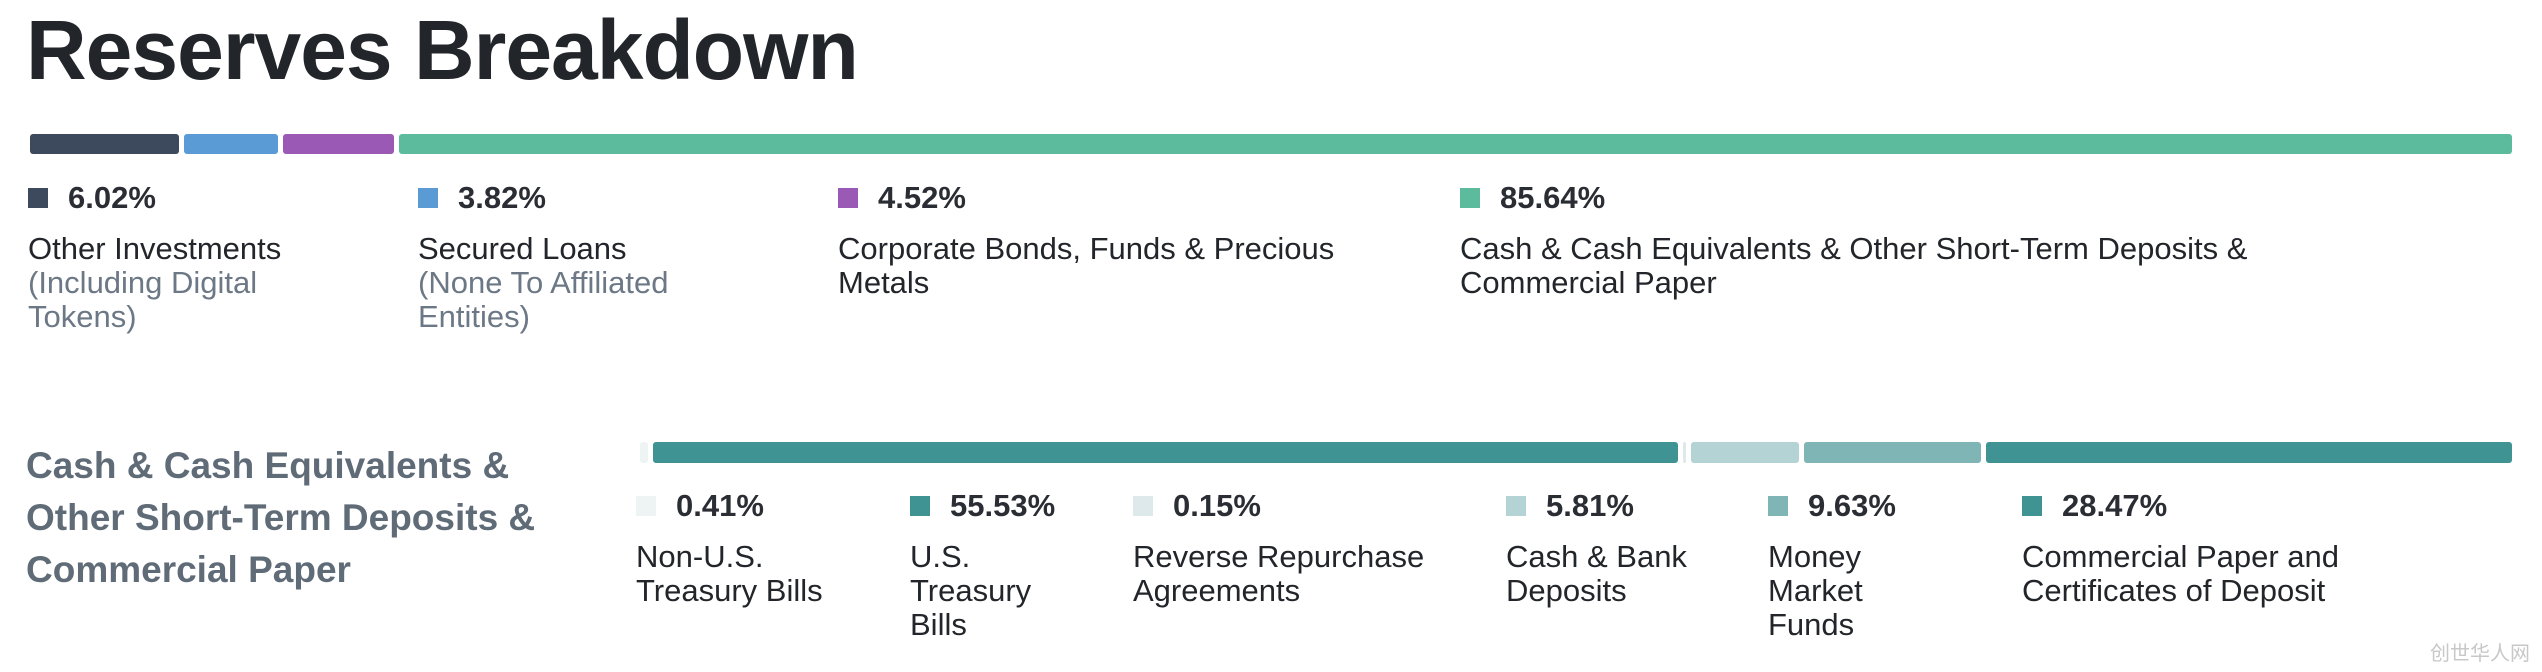 The height and width of the screenshot is (672, 2542). What do you see at coordinates (729, 573) in the screenshot?
I see `legend-label-text: Non-U.S. Treasury Bills` at bounding box center [729, 573].